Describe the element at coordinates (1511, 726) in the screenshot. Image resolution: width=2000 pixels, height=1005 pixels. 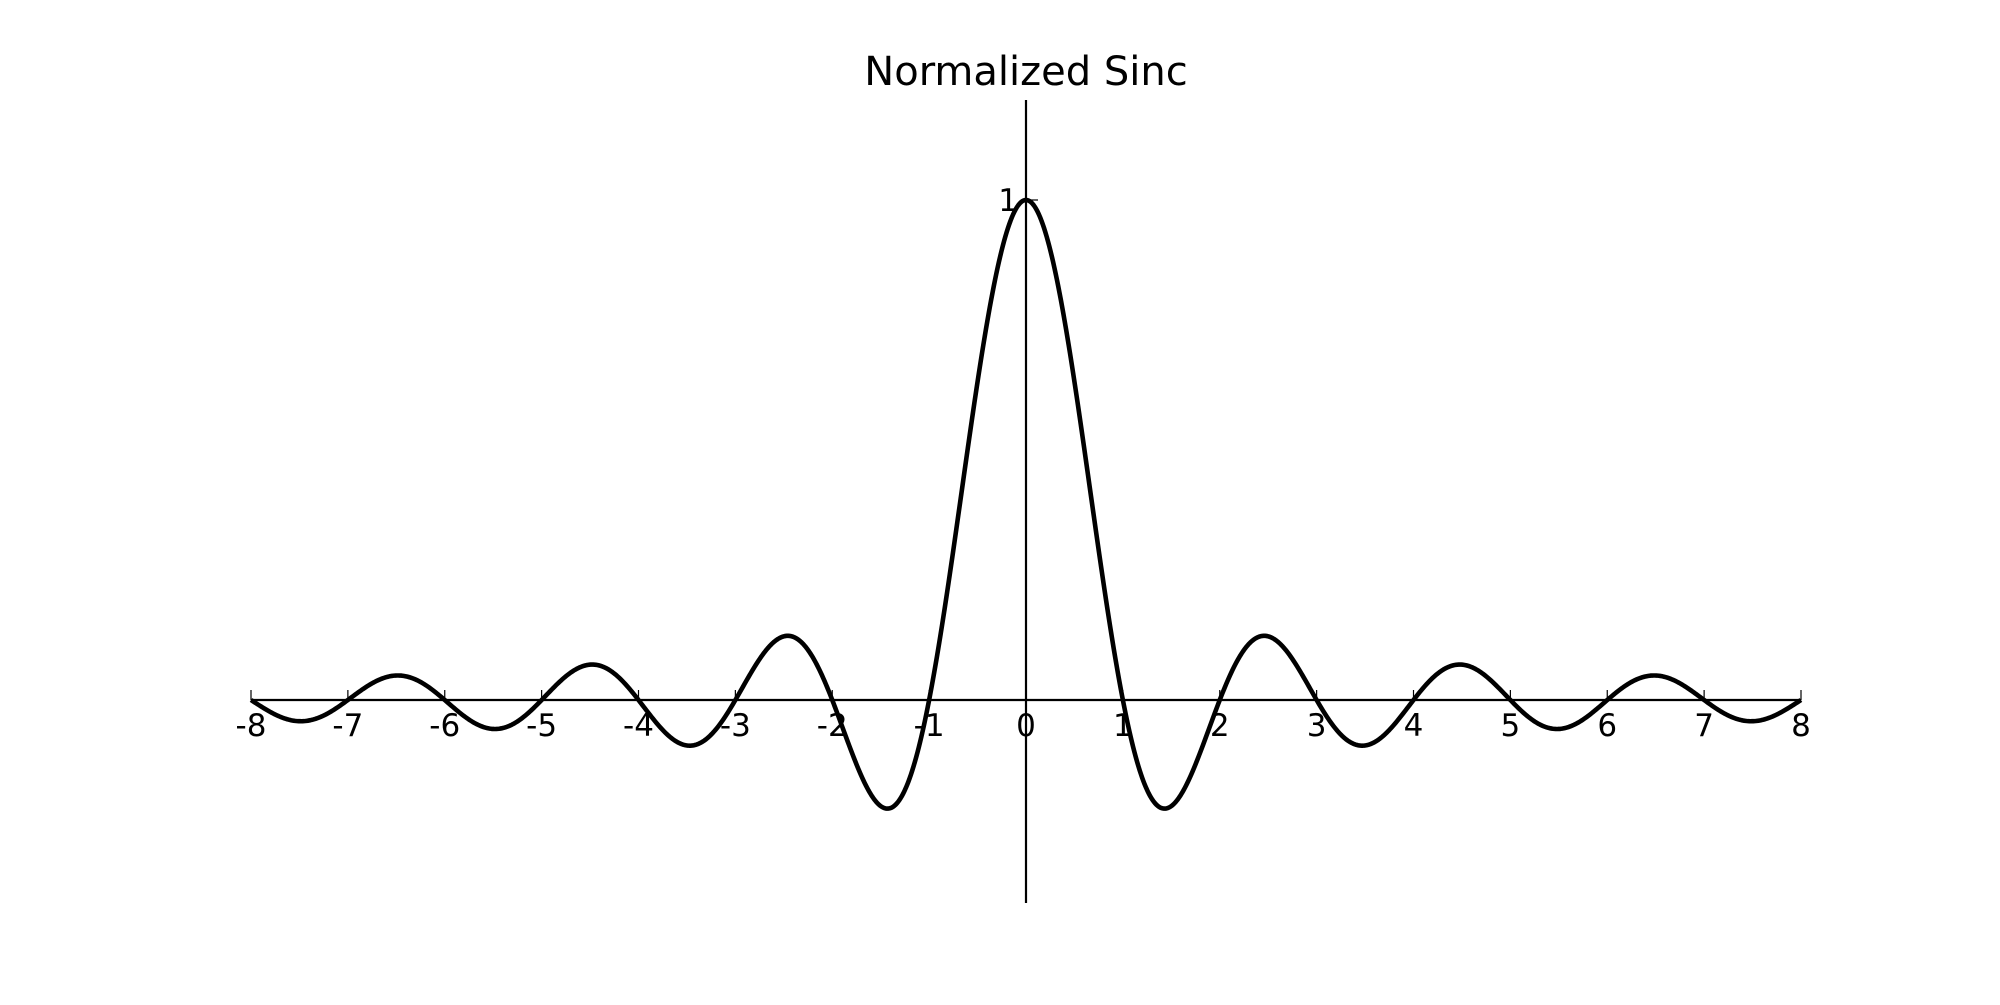
I see `x-tick-label: 5` at that location.